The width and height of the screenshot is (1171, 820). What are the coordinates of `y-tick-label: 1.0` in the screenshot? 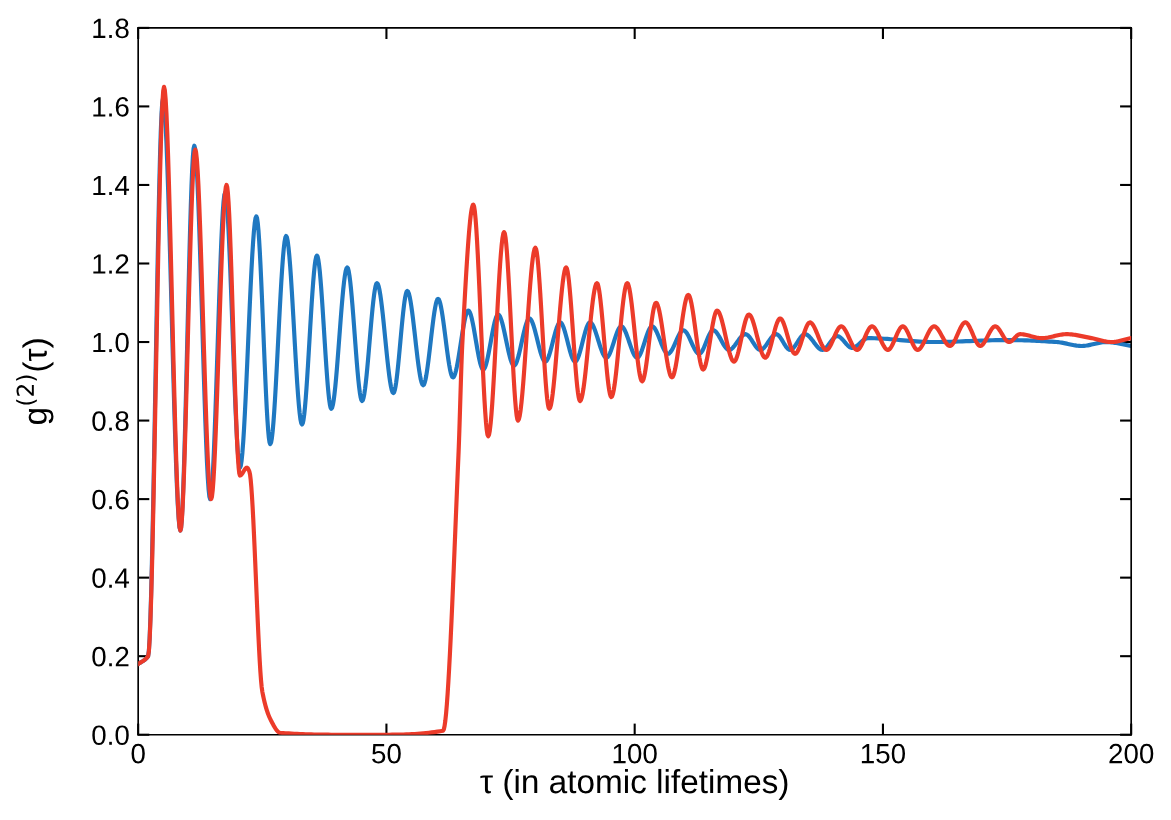 It's located at (111, 342).